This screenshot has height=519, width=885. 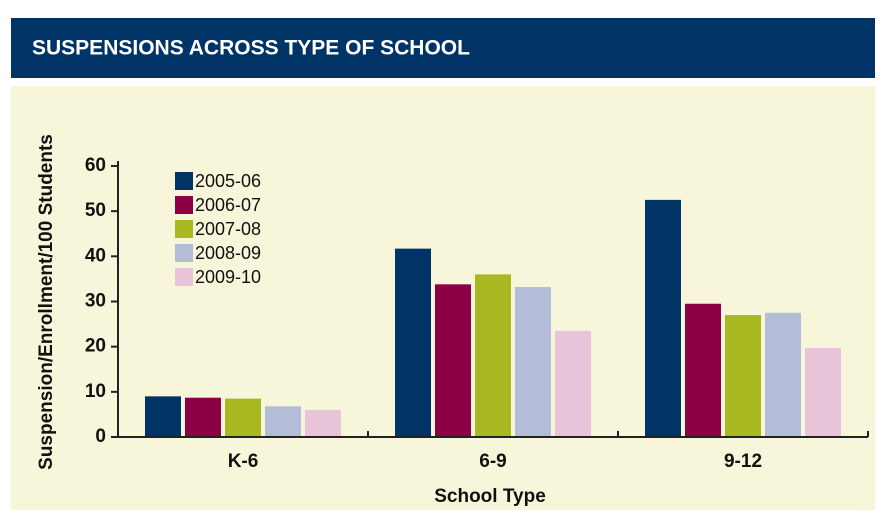 I want to click on y-tick-label: 50, so click(x=95, y=210).